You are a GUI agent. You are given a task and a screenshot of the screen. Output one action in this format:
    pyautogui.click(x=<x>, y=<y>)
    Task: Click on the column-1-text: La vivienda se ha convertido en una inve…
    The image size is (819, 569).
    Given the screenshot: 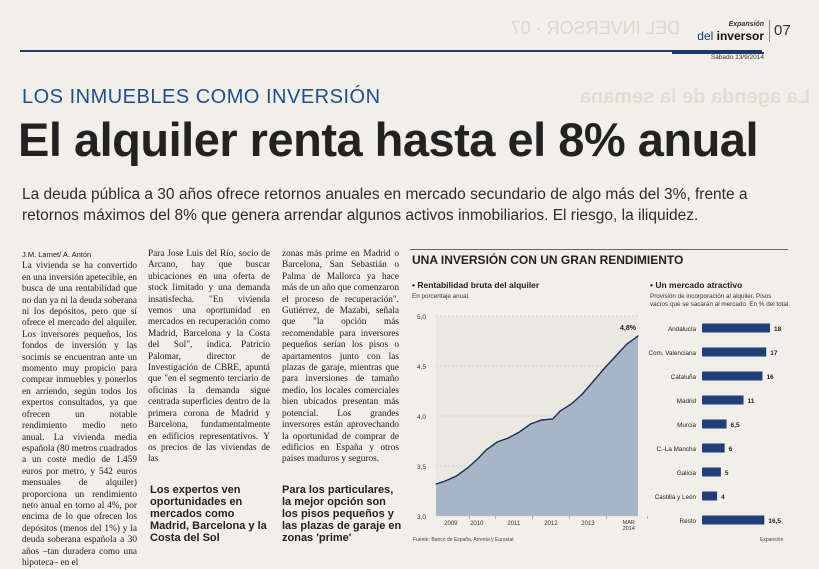 What is the action you would take?
    pyautogui.click(x=79, y=414)
    